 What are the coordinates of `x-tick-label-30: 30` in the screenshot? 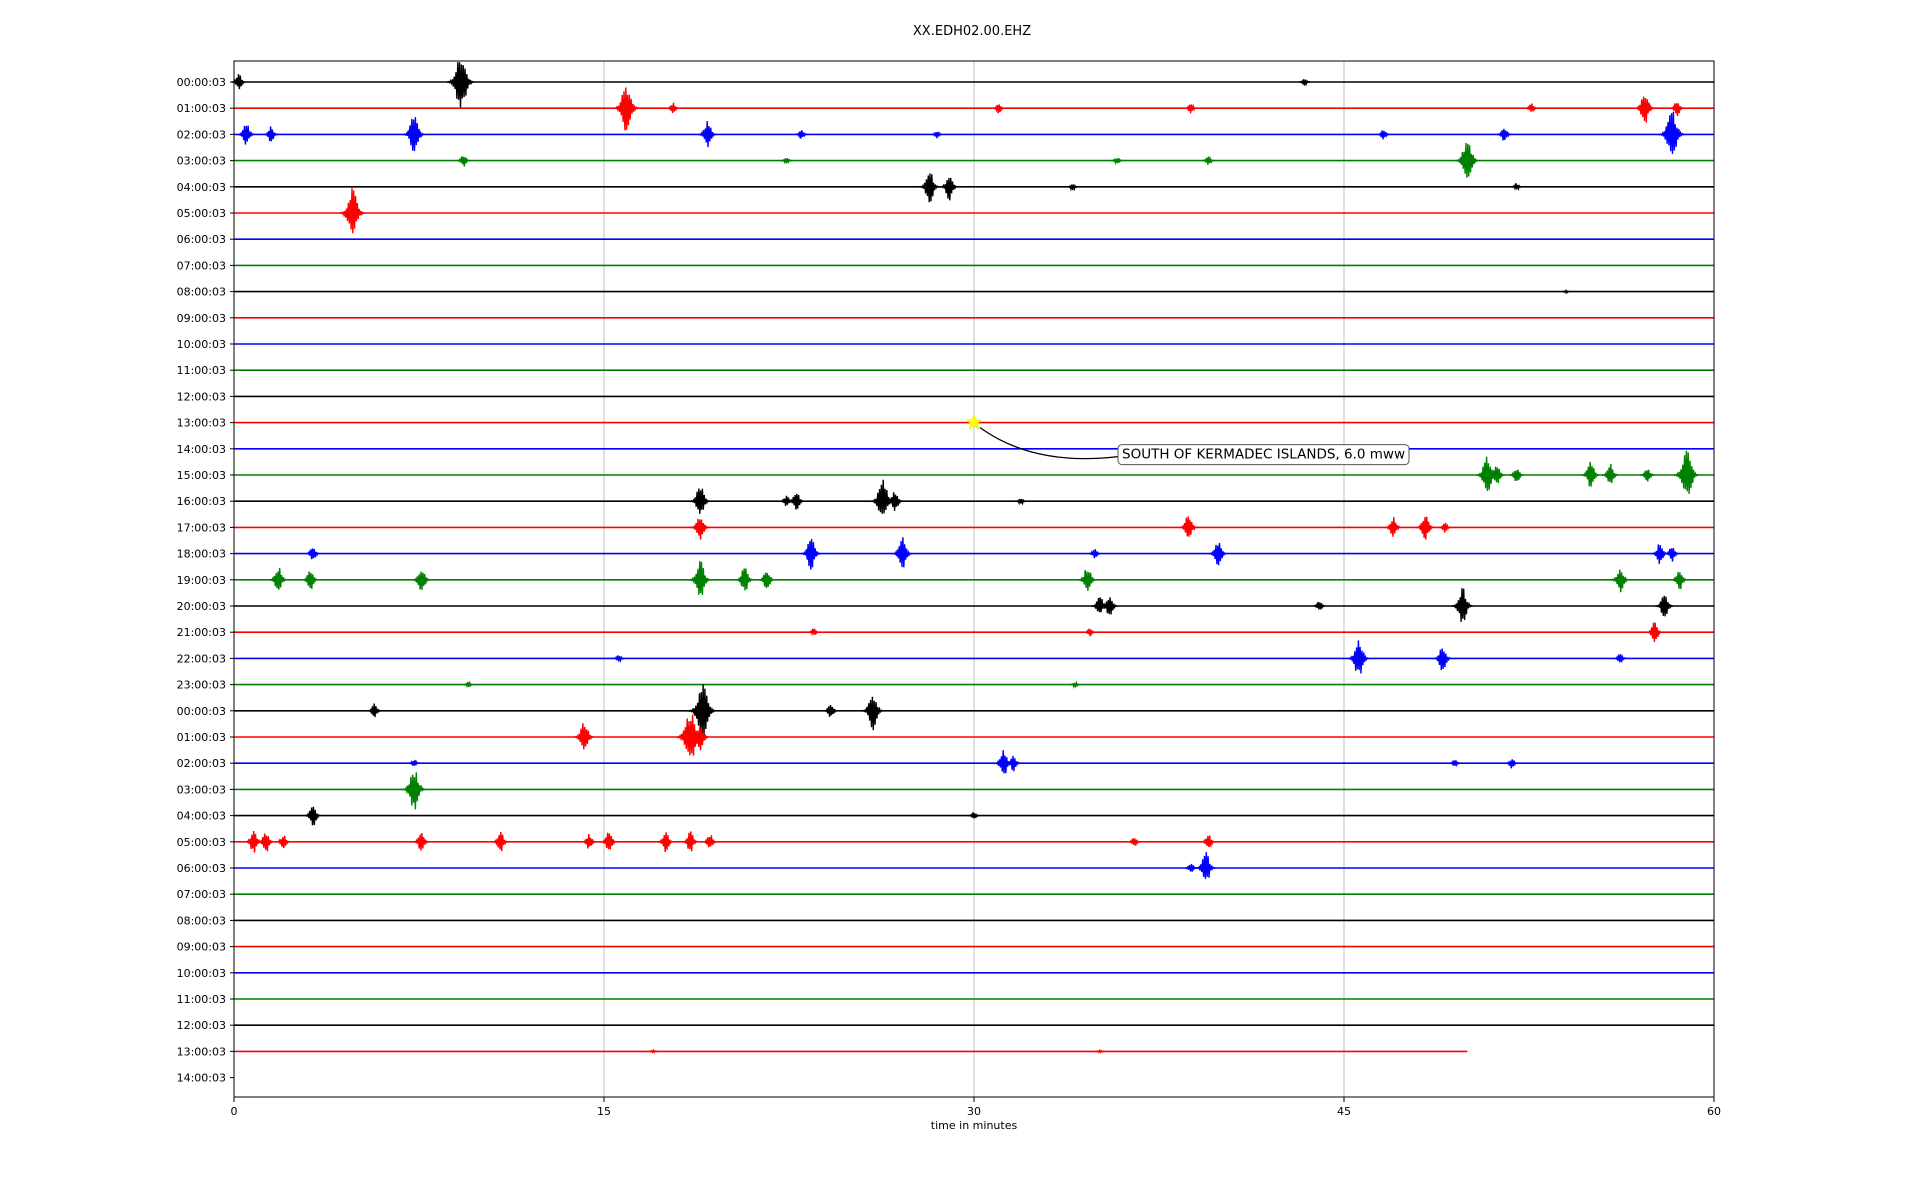 It's located at (974, 1111).